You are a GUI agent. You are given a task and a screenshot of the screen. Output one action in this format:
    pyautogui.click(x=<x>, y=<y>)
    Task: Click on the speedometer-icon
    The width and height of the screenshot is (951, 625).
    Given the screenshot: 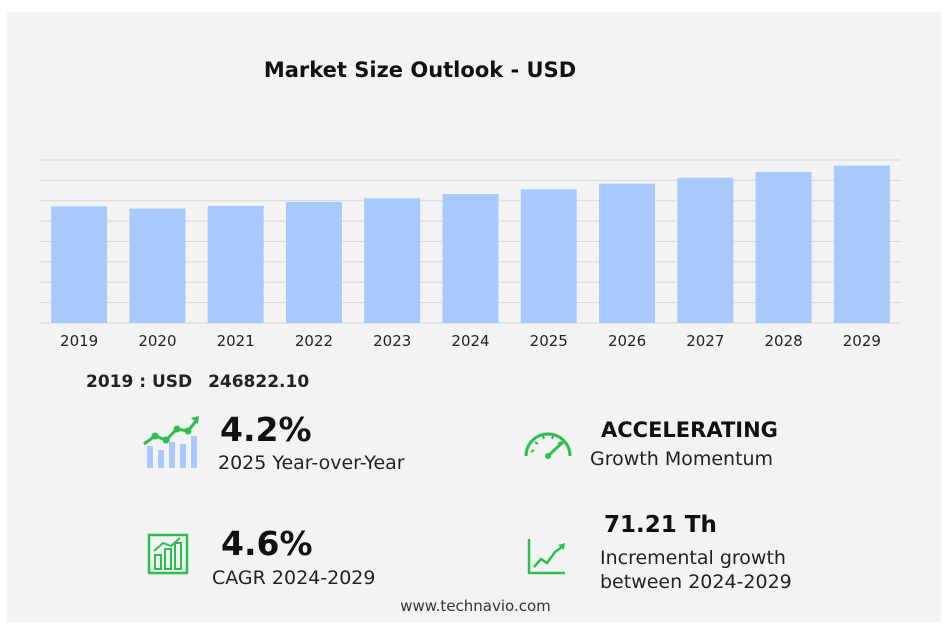 What is the action you would take?
    pyautogui.click(x=548, y=445)
    